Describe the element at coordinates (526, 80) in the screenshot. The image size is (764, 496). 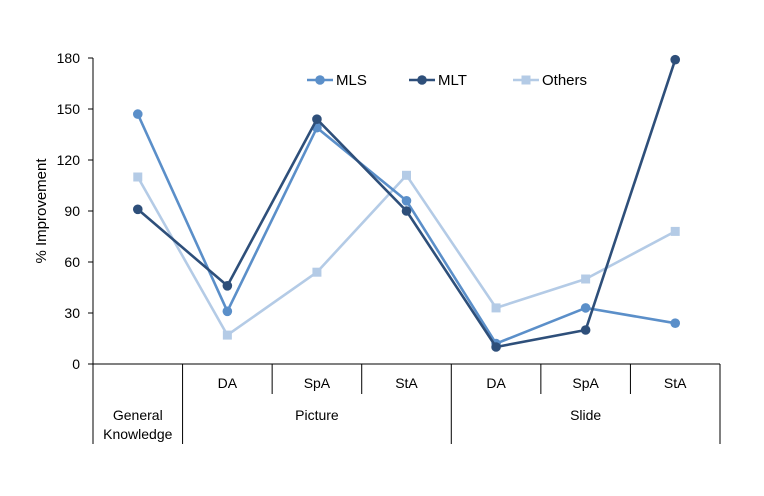
I see `legend-marker-others` at that location.